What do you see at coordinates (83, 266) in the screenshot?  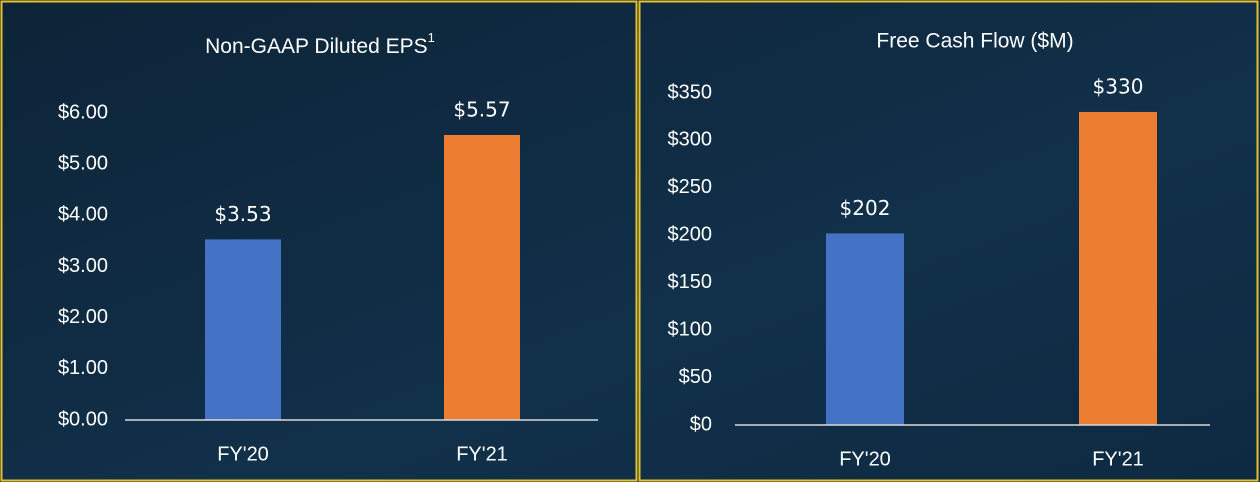 I see `y-tick-label: $3.00` at bounding box center [83, 266].